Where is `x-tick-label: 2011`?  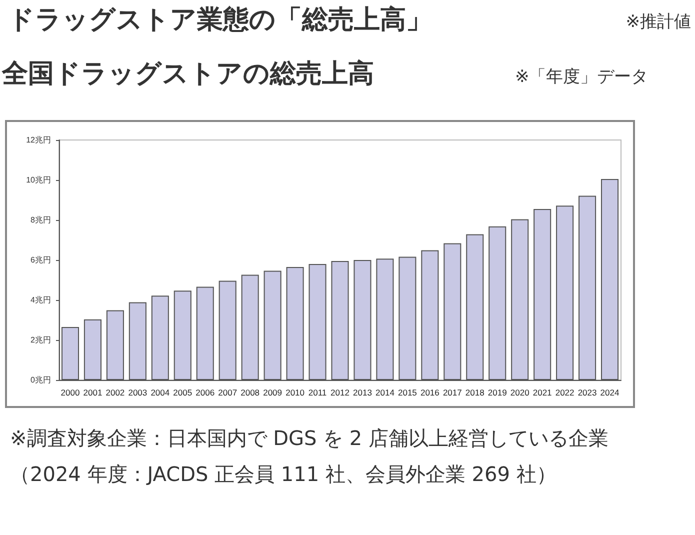 x-tick-label: 2011 is located at coordinates (317, 393).